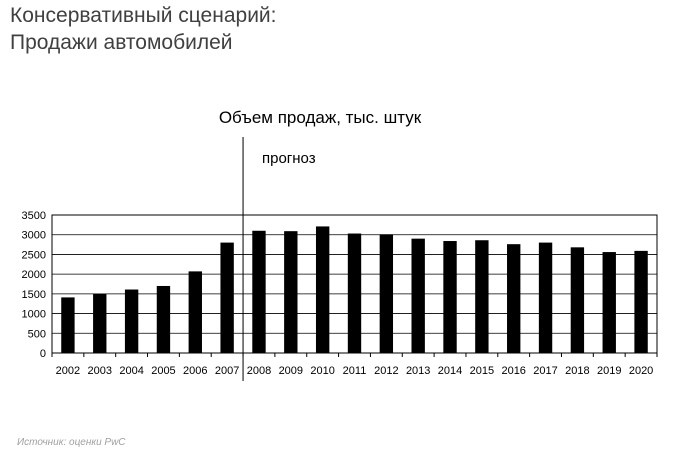 Image resolution: width=700 pixels, height=454 pixels. Describe the element at coordinates (34, 295) in the screenshot. I see `y-tick-label: 1500` at that location.